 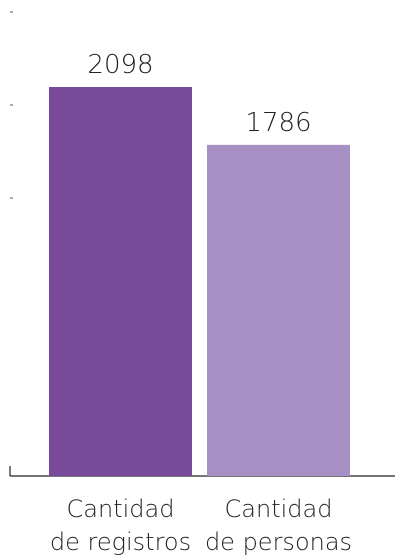 I want to click on data-label-1: 2098, so click(x=120, y=65).